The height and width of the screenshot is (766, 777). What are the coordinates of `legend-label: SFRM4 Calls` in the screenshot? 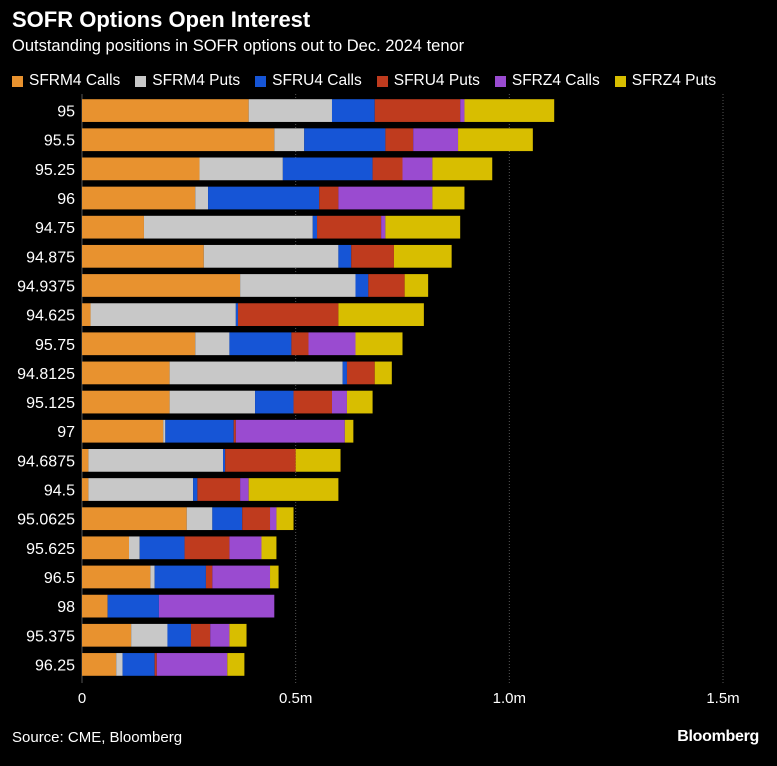 It's located at (75, 80).